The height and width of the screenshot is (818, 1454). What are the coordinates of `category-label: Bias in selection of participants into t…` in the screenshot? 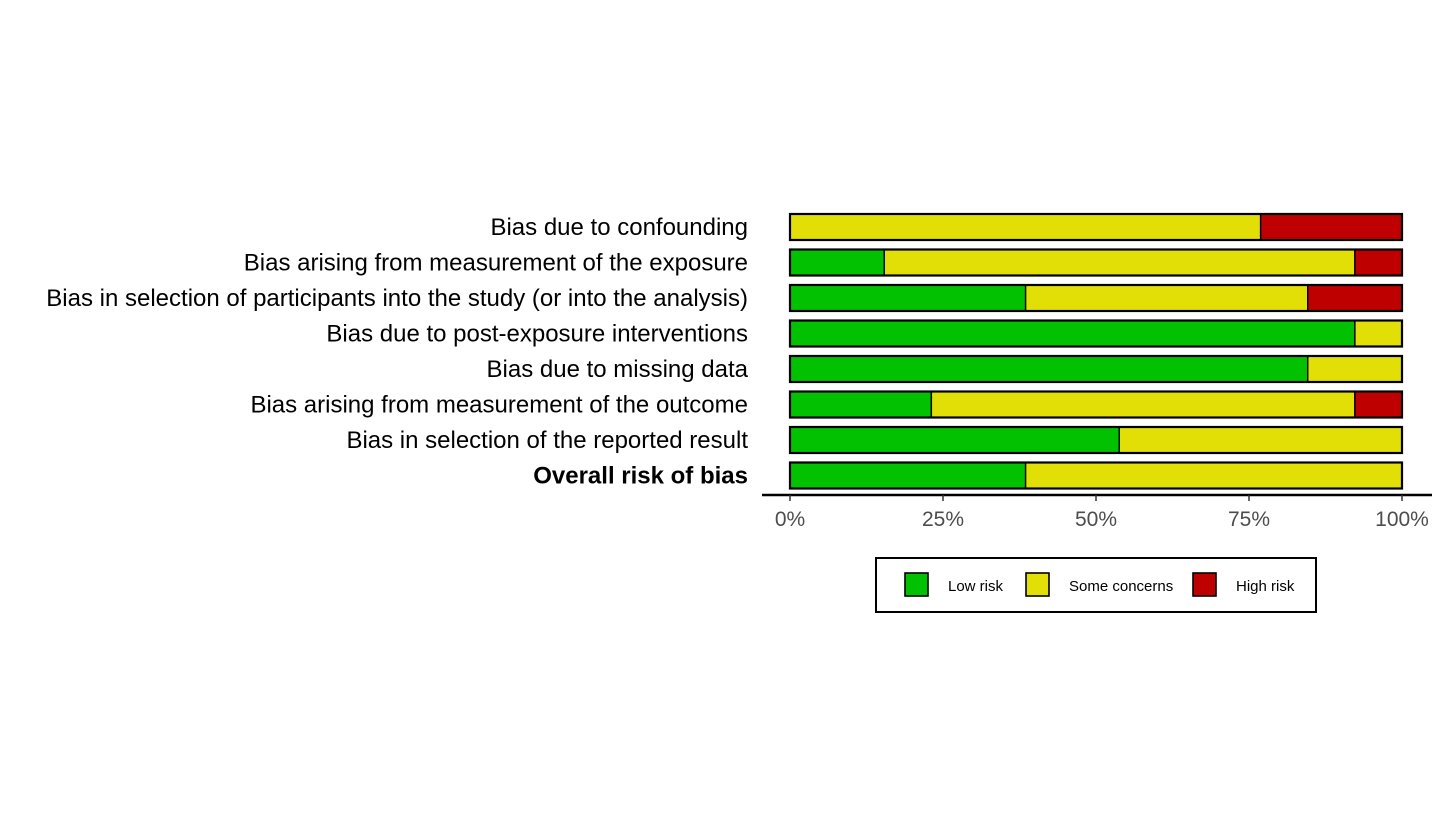 It's located at (397, 298).